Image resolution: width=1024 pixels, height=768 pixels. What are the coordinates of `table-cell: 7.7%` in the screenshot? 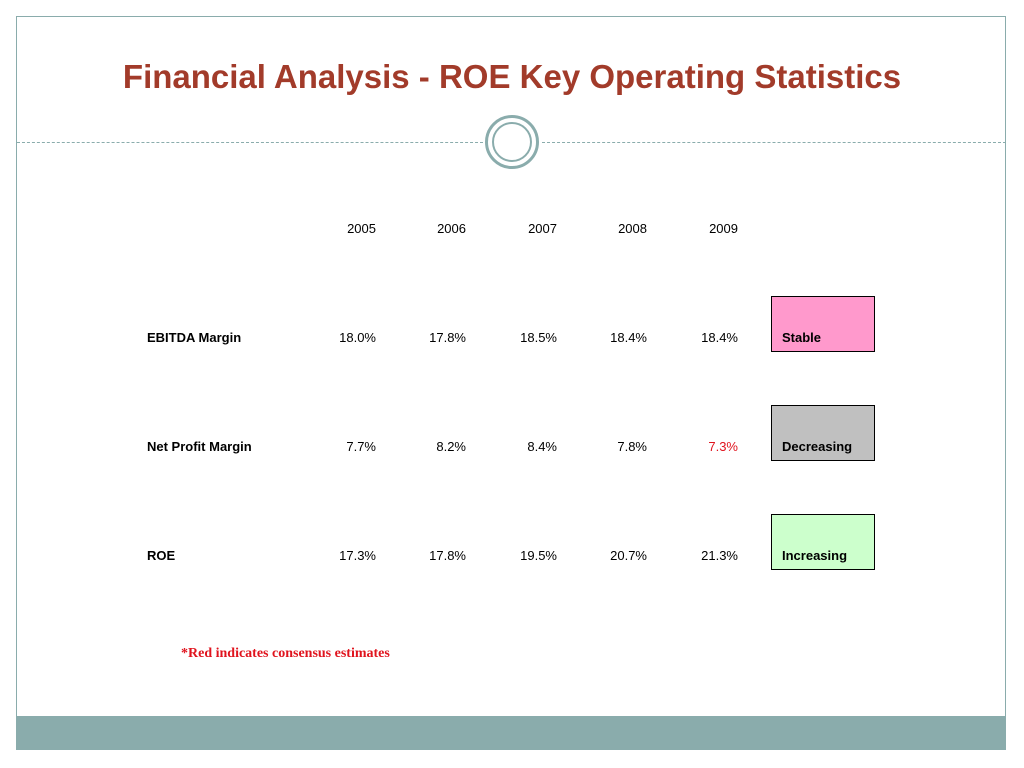 It's located at (361, 446).